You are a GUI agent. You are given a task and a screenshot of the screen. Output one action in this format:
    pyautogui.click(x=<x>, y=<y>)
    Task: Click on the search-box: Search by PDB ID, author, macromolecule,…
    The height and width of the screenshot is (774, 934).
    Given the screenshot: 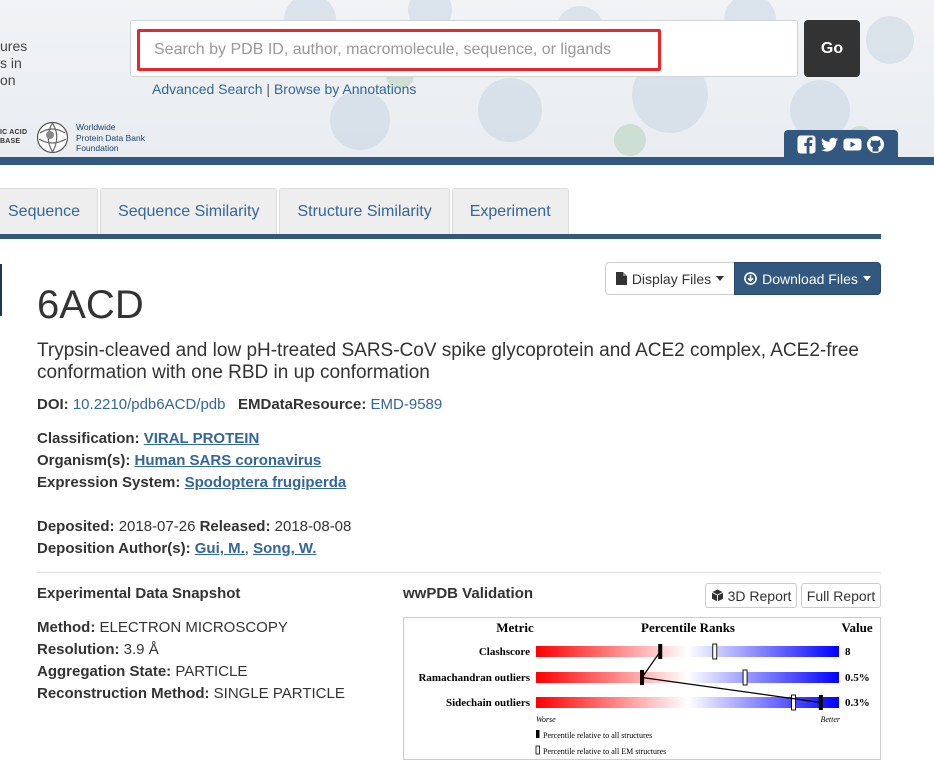 What is the action you would take?
    pyautogui.click(x=464, y=48)
    